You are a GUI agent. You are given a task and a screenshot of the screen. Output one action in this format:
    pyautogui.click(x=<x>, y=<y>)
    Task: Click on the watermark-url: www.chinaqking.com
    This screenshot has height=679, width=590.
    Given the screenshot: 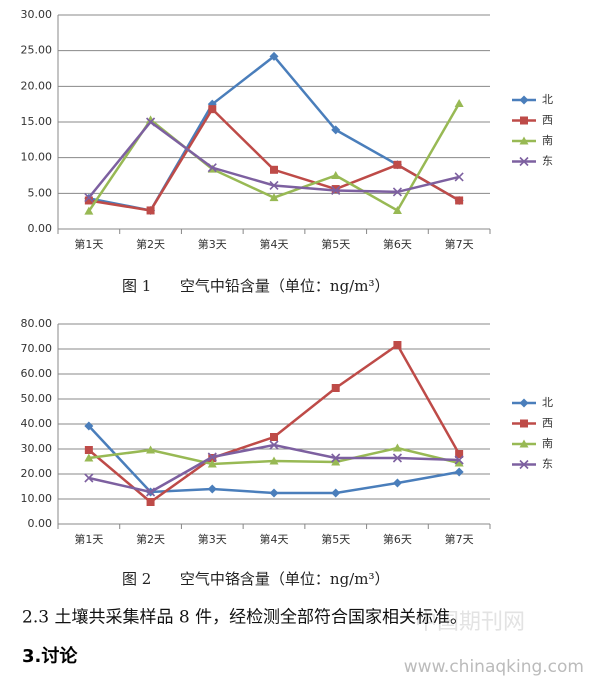 What is the action you would take?
    pyautogui.click(x=494, y=667)
    